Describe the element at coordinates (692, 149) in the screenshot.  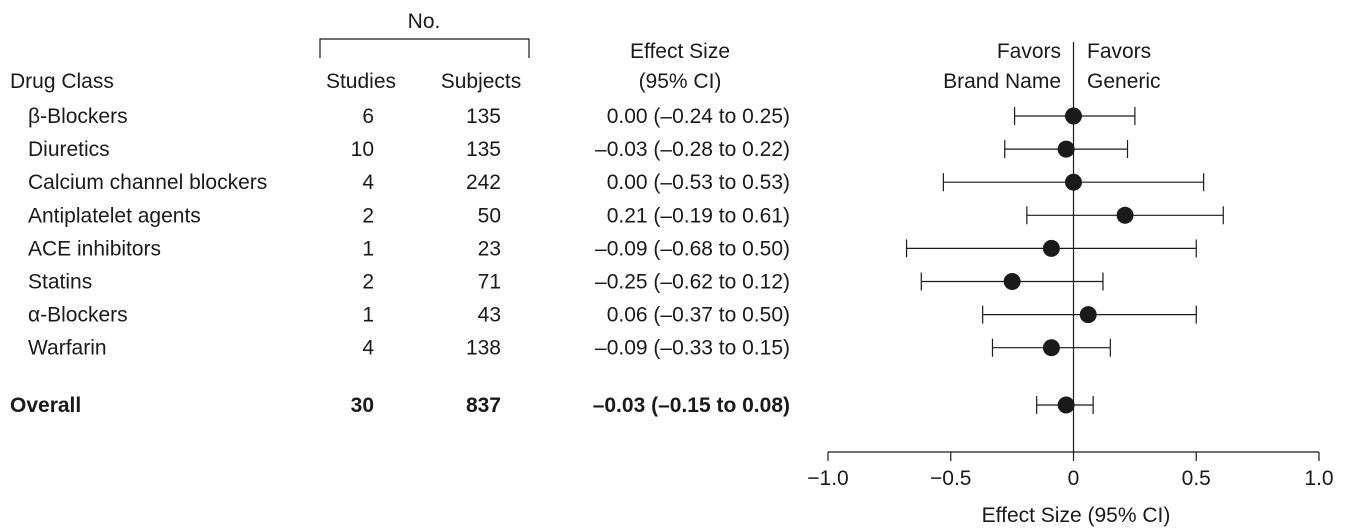
I see `effect-size-ci-value: –0.03 (–0.28 to 0.22)` at that location.